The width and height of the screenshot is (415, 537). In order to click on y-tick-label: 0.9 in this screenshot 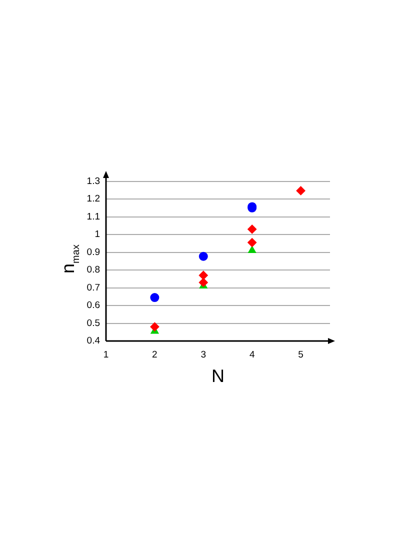, I will do `click(93, 252)`.